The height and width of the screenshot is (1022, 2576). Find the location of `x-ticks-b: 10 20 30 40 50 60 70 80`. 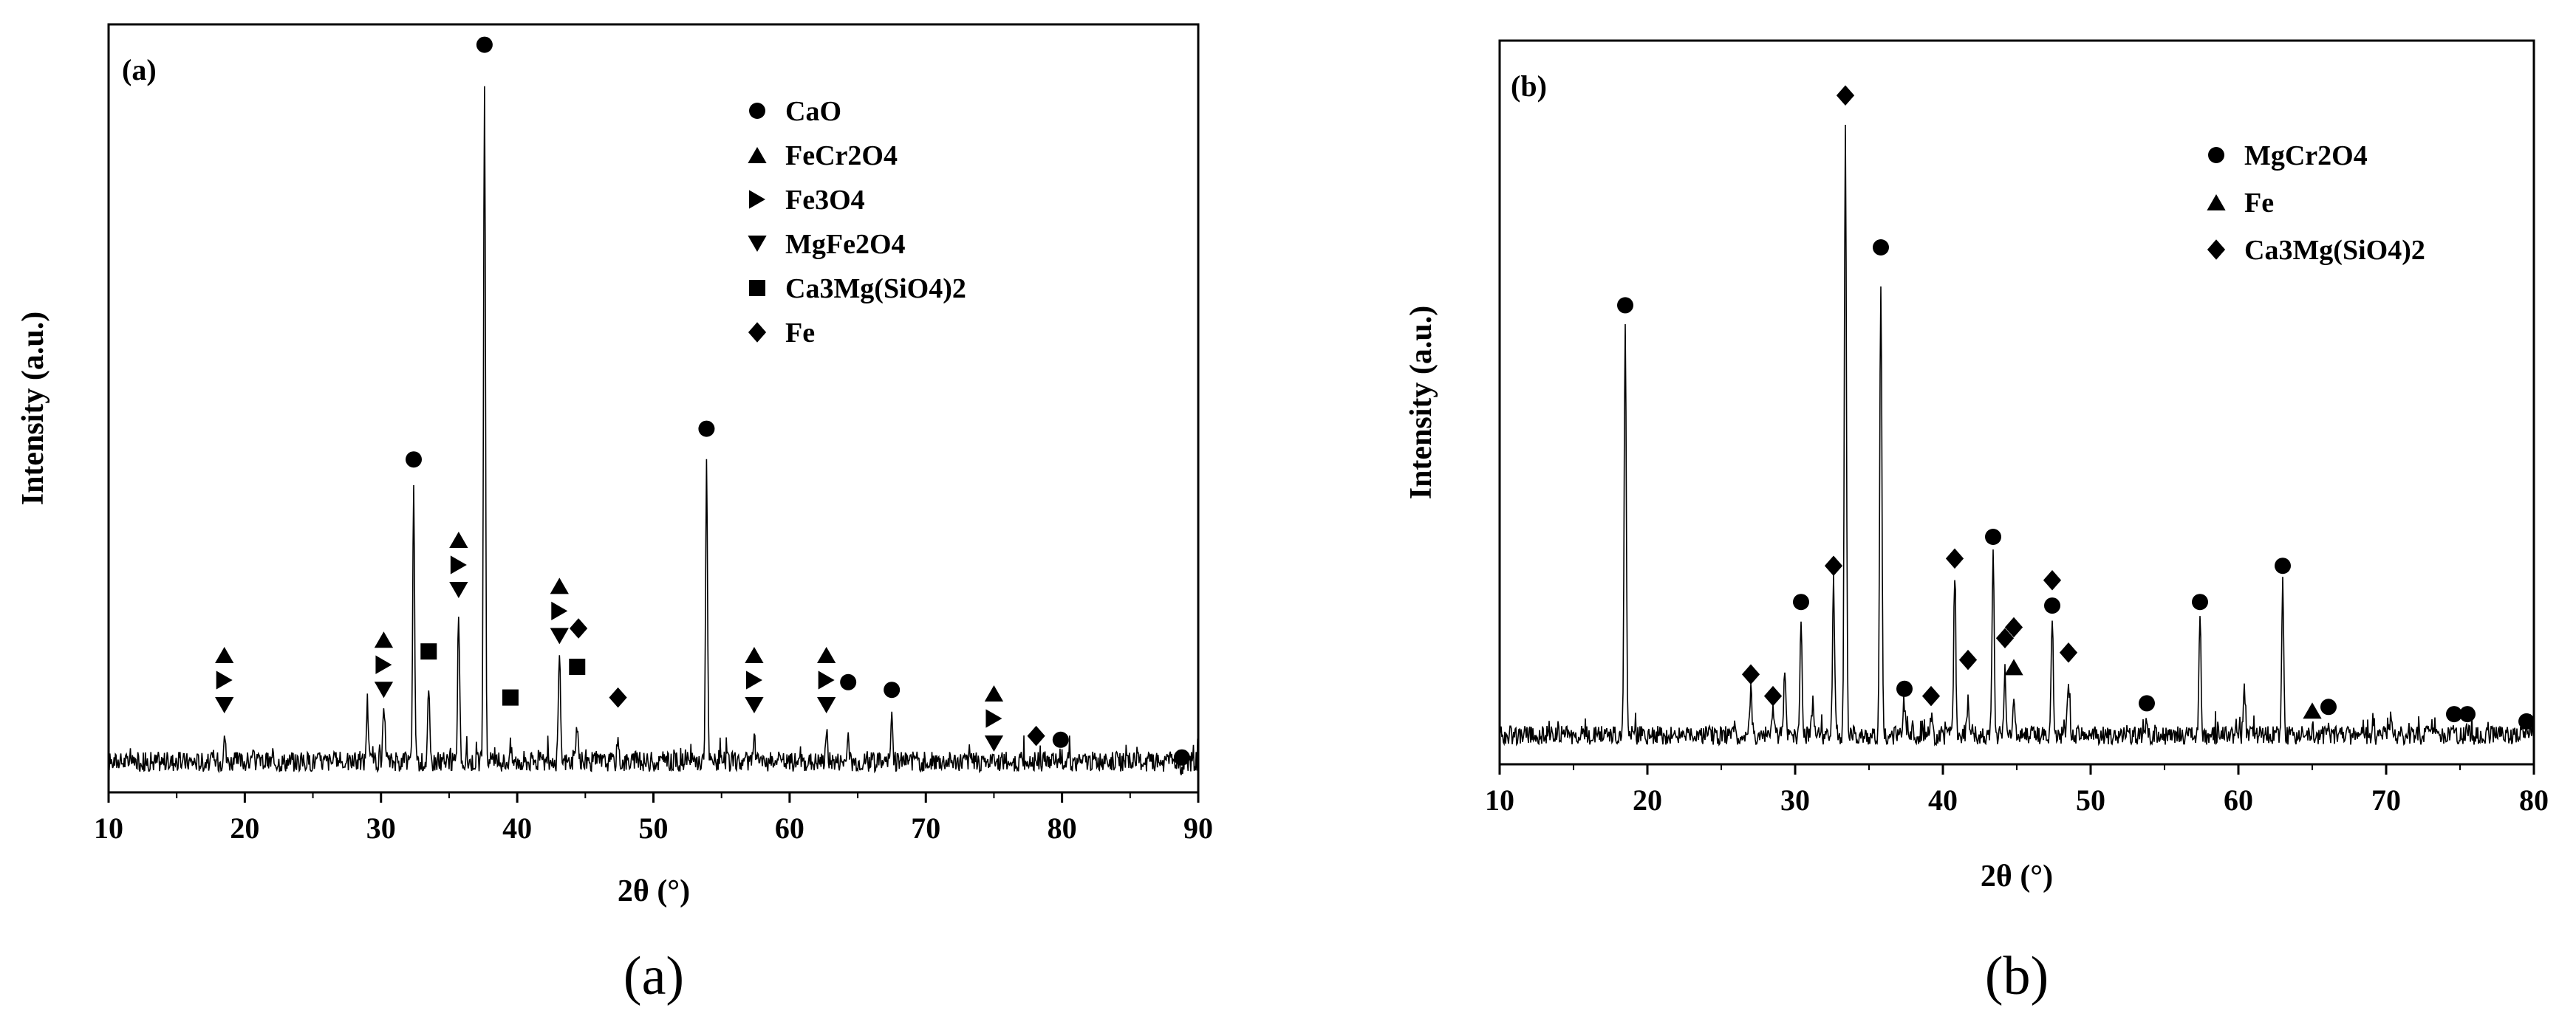

x-ticks-b: 10 20 30 40 50 60 70 80 is located at coordinates (2017, 790).